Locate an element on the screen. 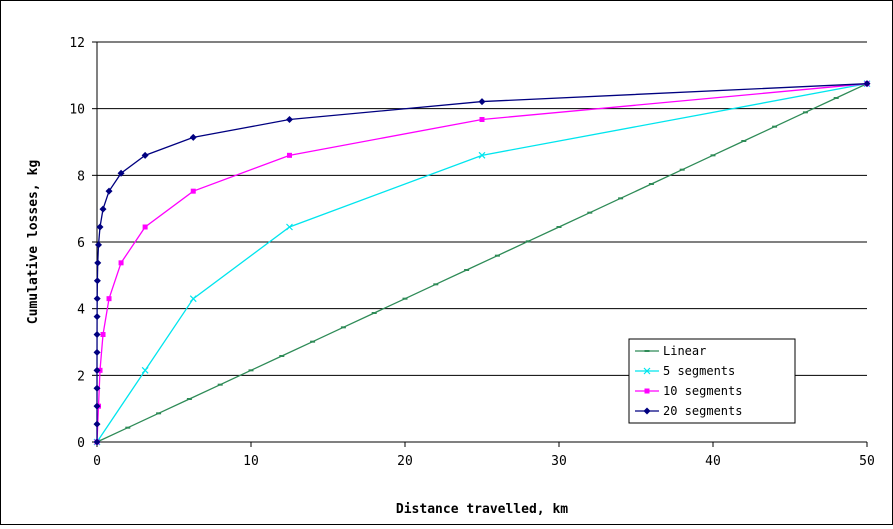 This screenshot has width=893, height=529. x-tick-label: 40 is located at coordinates (713, 461).